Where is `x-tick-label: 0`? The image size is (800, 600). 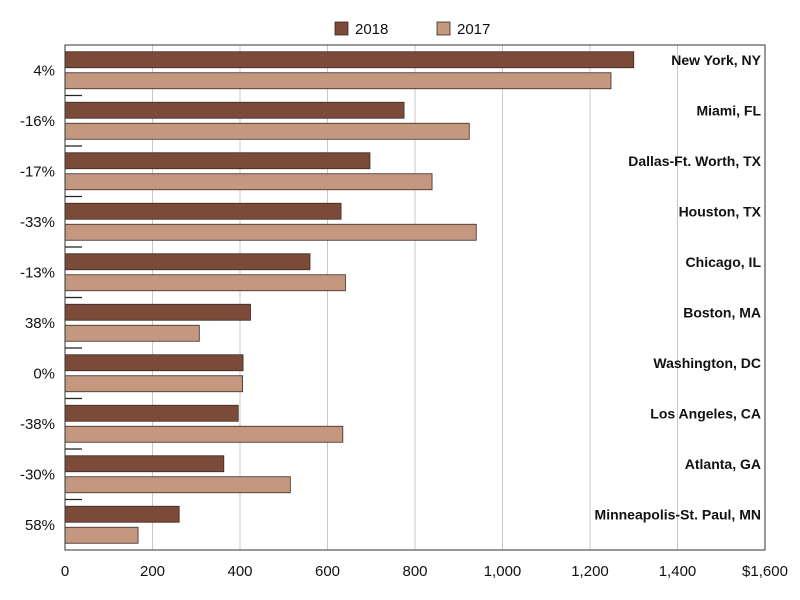
x-tick-label: 0 is located at coordinates (65, 571).